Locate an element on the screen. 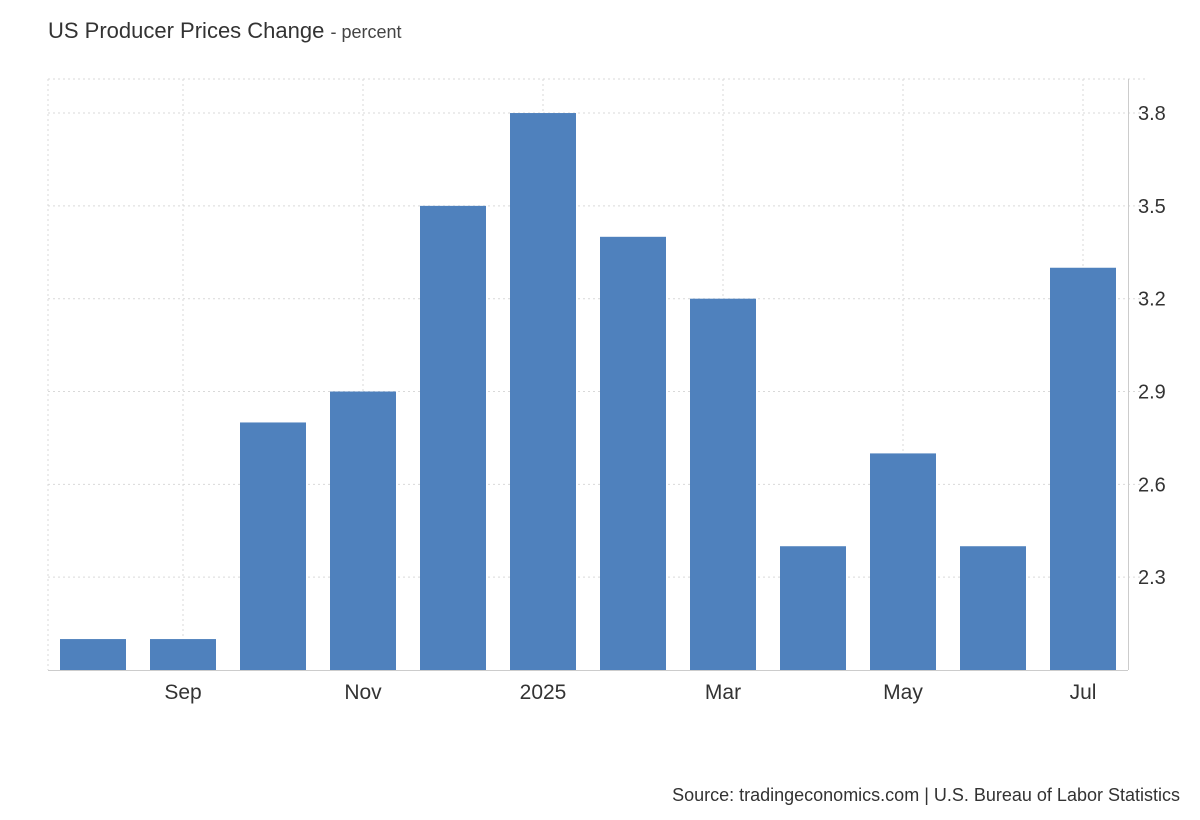  chart-title-text: US Producer Prices Change is located at coordinates (186, 30).